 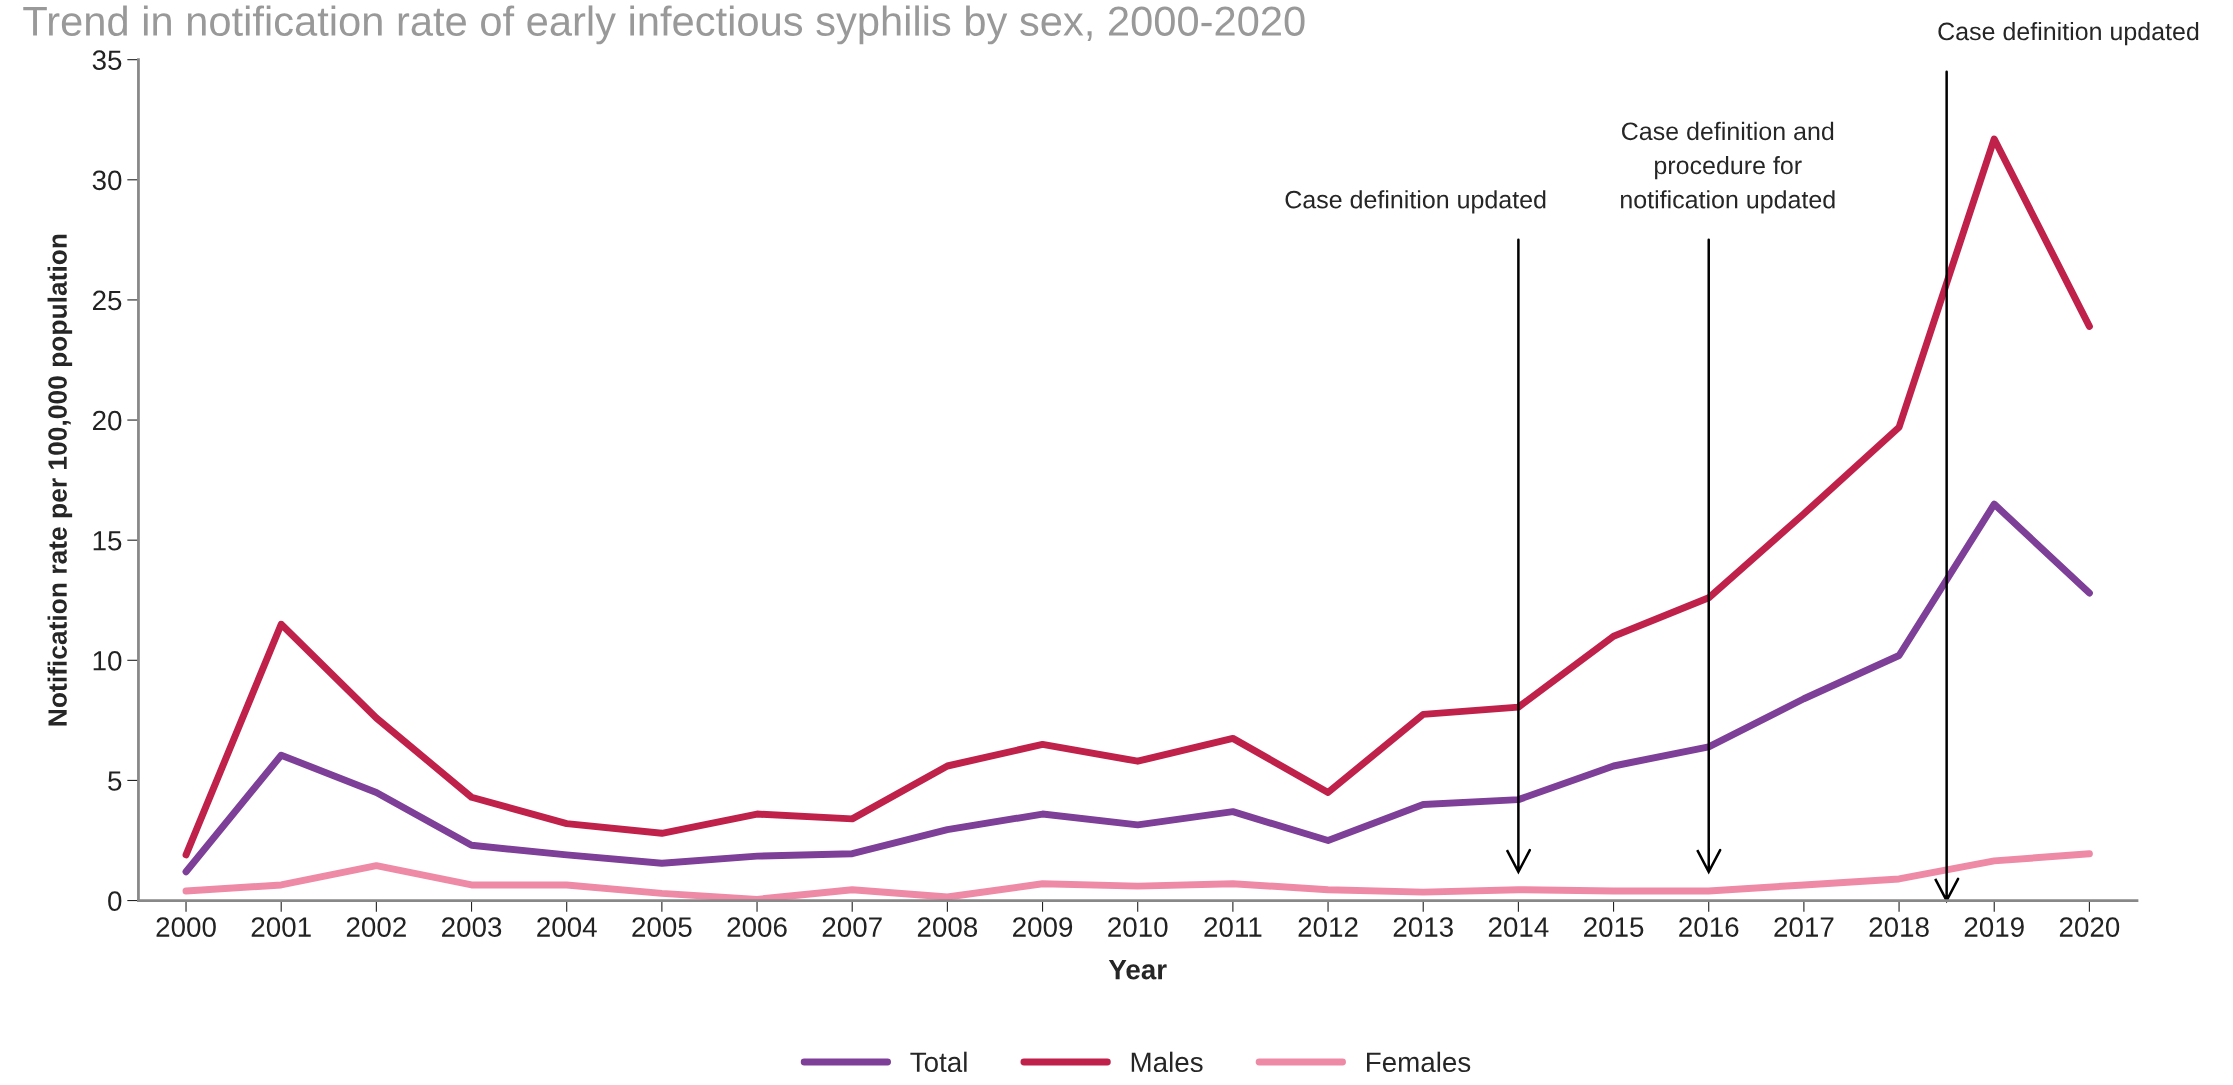 What do you see at coordinates (567, 927) in the screenshot?
I see `x-tick-label: 2004` at bounding box center [567, 927].